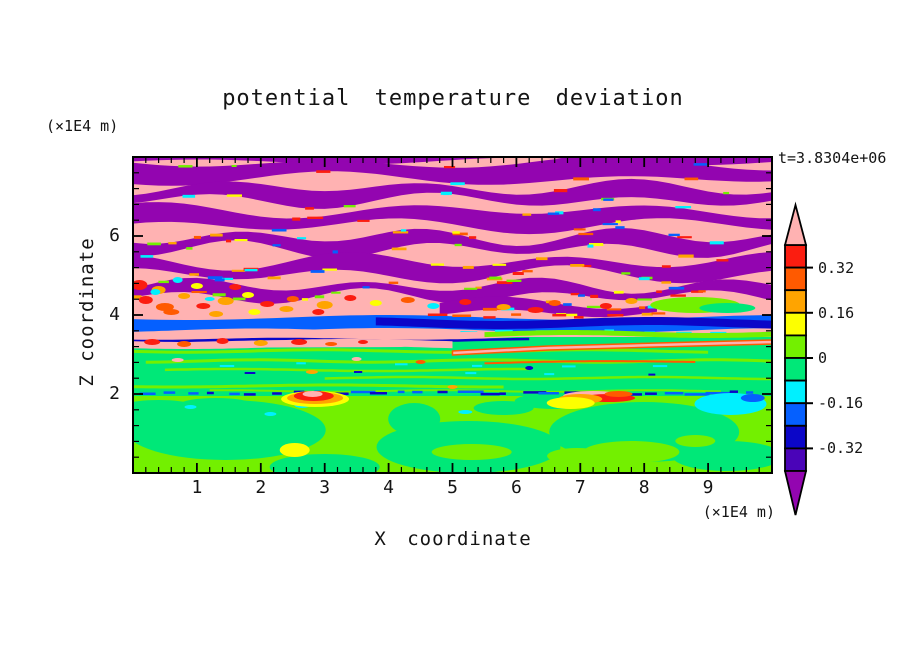 The height and width of the screenshot is (654, 904). What do you see at coordinates (452, 487) in the screenshot?
I see `x-tick-label: 5` at bounding box center [452, 487].